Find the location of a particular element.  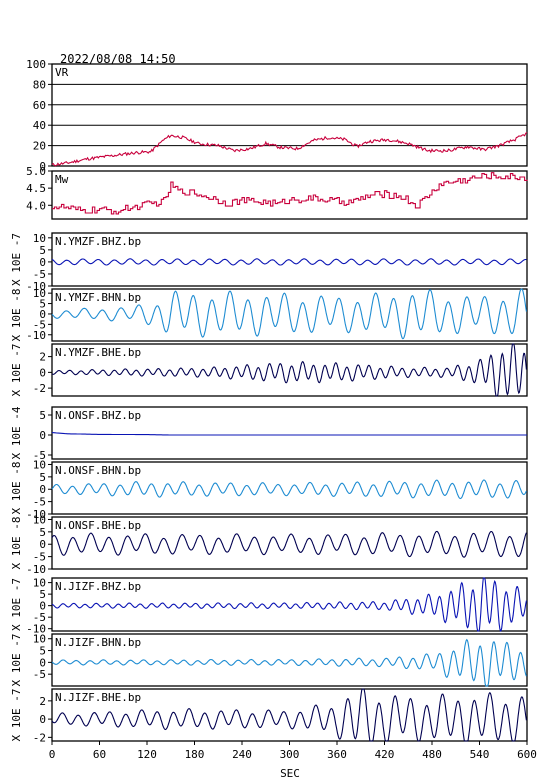

ytick-label-yme-2: -2 is located at coordinates (39, 388).